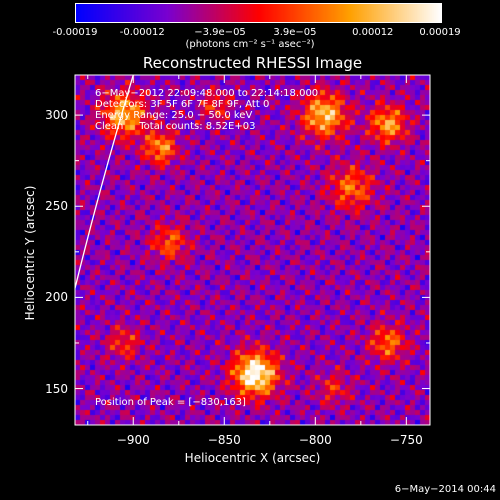 The image size is (500, 500). What do you see at coordinates (56, 297) in the screenshot?
I see `y-tick-label: 200` at bounding box center [56, 297].